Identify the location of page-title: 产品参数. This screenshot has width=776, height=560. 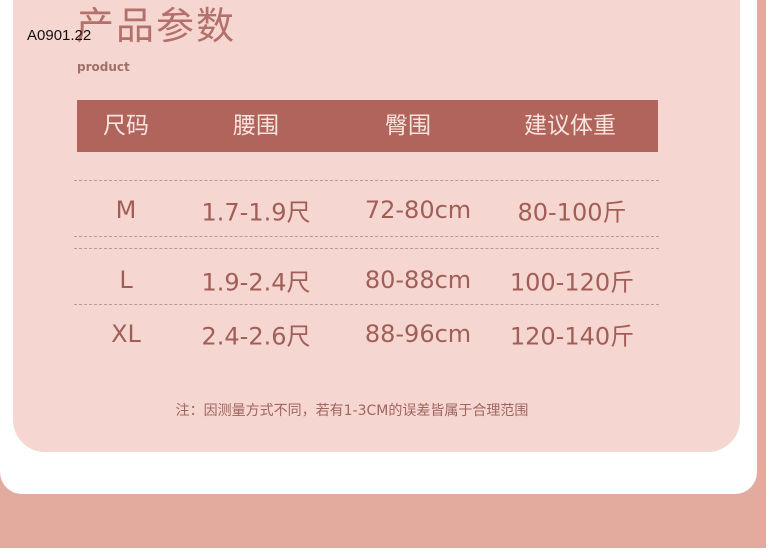
(156, 26).